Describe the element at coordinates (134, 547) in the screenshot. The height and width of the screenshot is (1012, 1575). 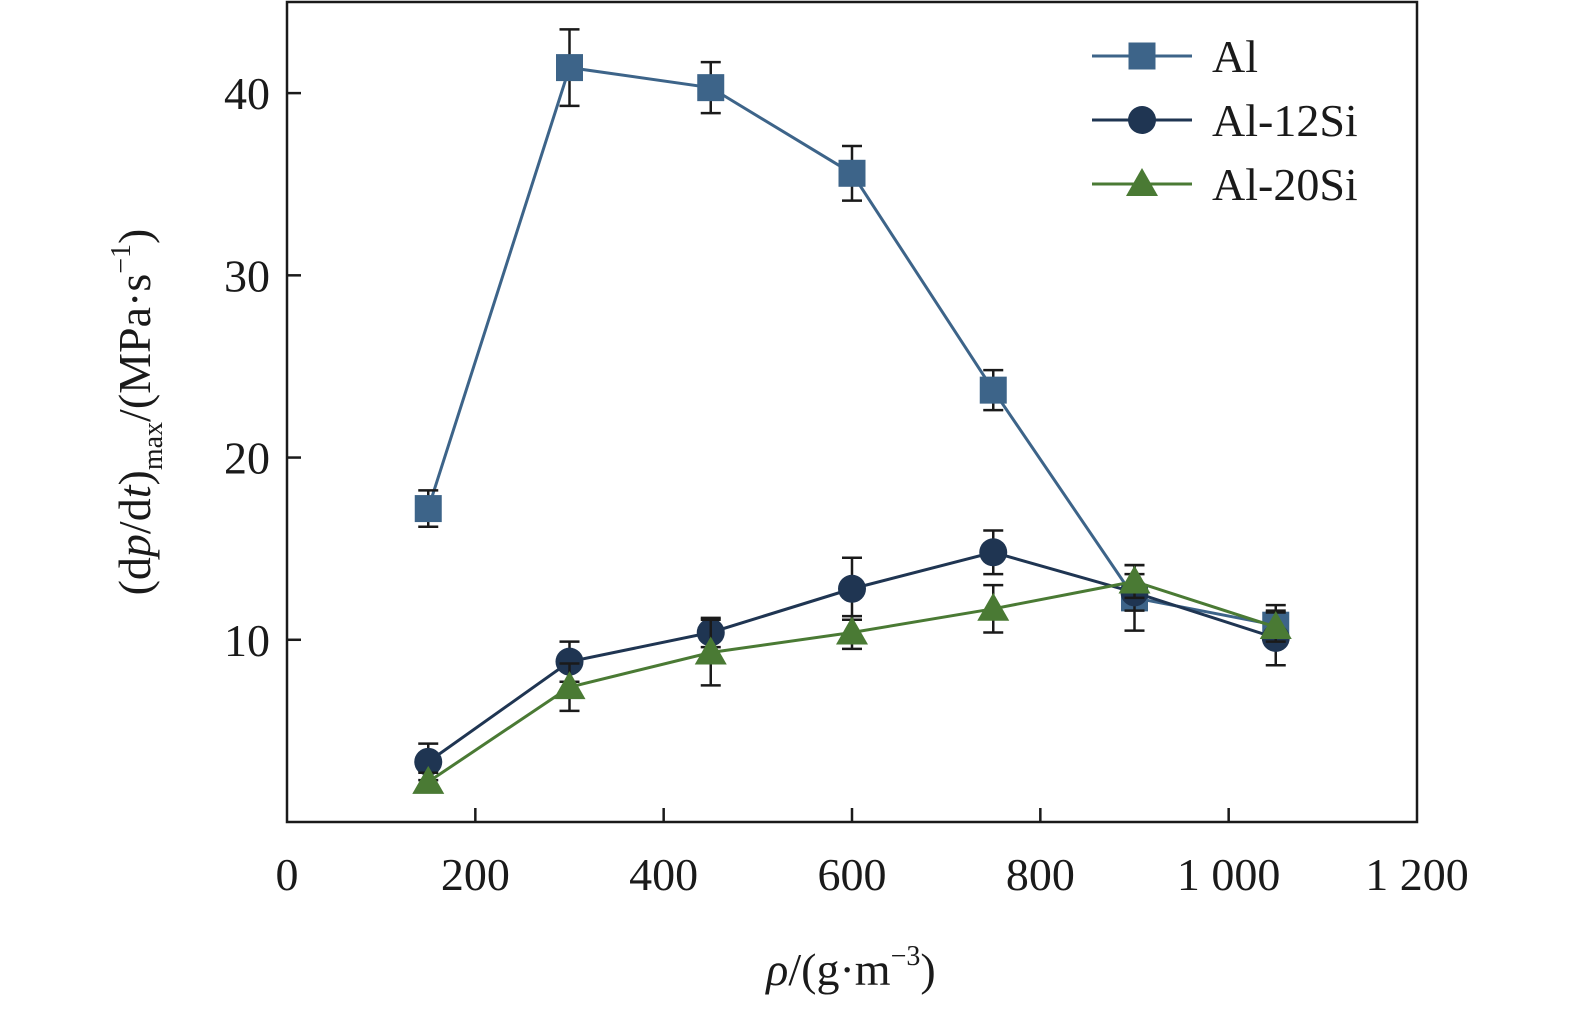
I see `y-title-p: p` at that location.